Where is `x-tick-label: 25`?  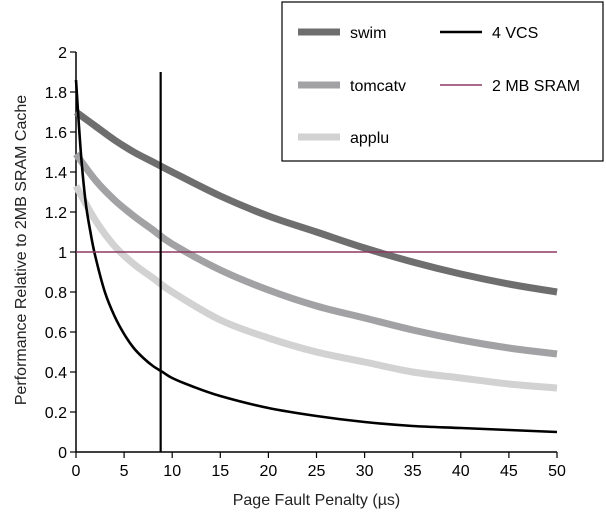 x-tick-label: 25 is located at coordinates (317, 471).